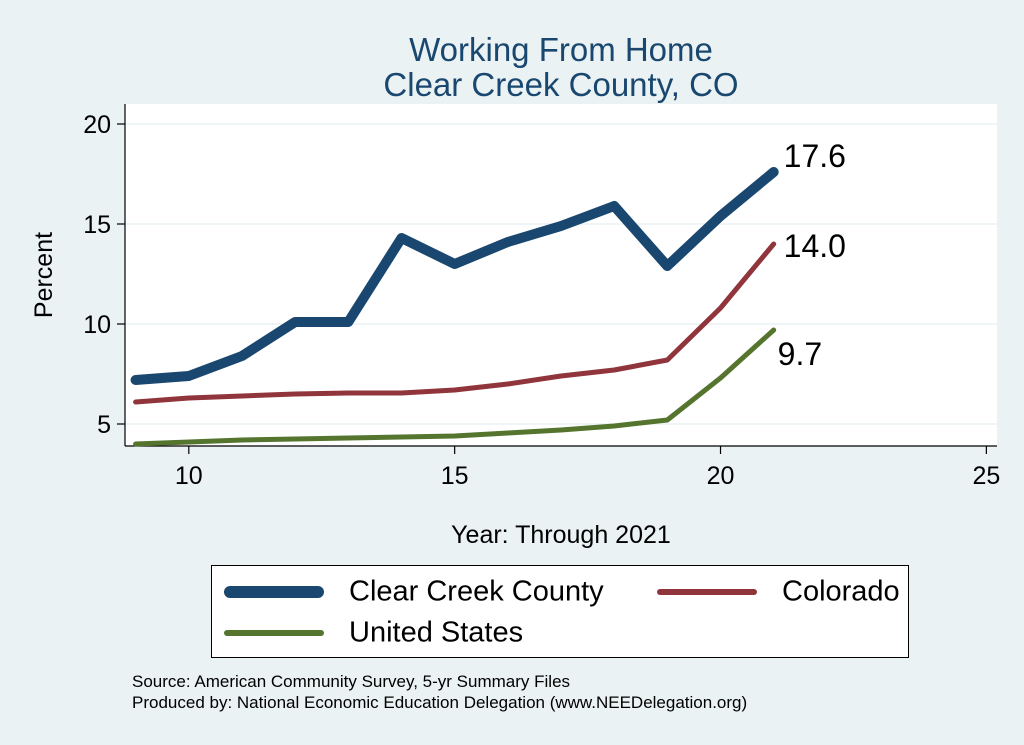  What do you see at coordinates (97, 325) in the screenshot?
I see `y-tick-label: 10` at bounding box center [97, 325].